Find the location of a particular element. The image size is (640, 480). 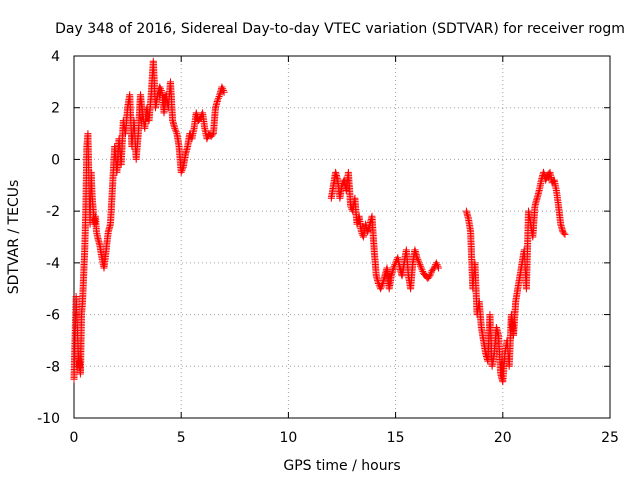

x-tick-label: 10 is located at coordinates (288, 438).